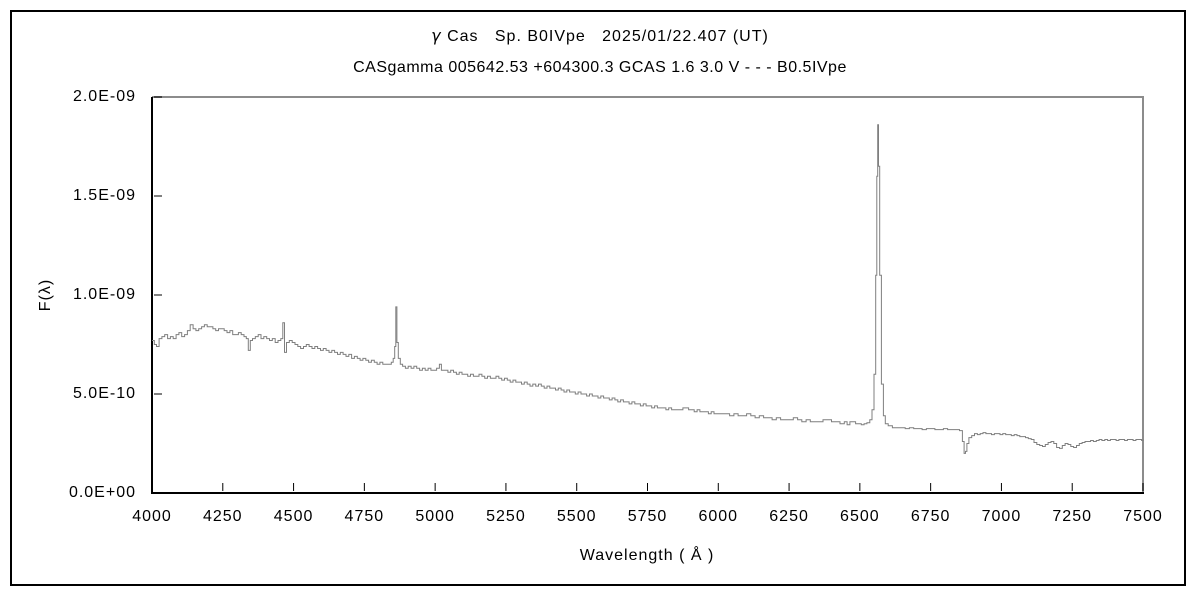  What do you see at coordinates (1143, 516) in the screenshot?
I see `x-tick-label: 7500` at bounding box center [1143, 516].